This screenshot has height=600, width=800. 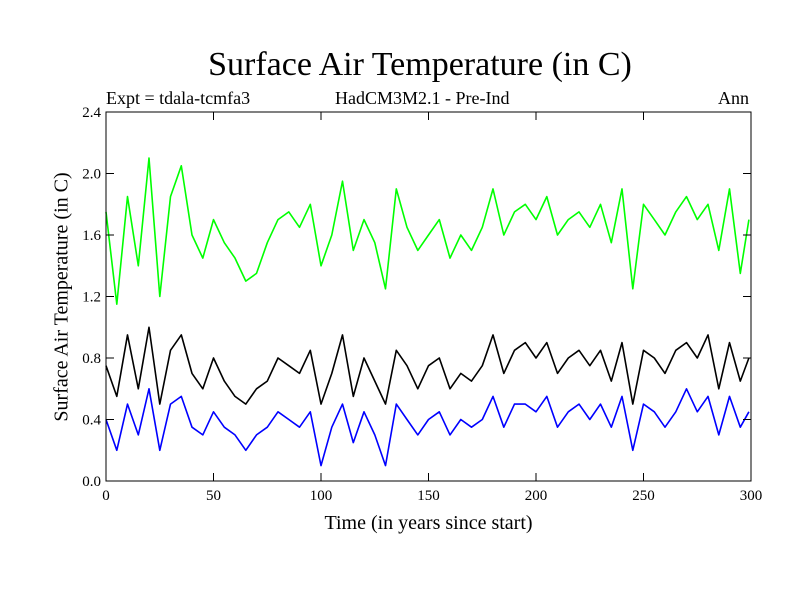 I want to click on chart-title: Surface Air Temperature (in C), so click(x=420, y=64).